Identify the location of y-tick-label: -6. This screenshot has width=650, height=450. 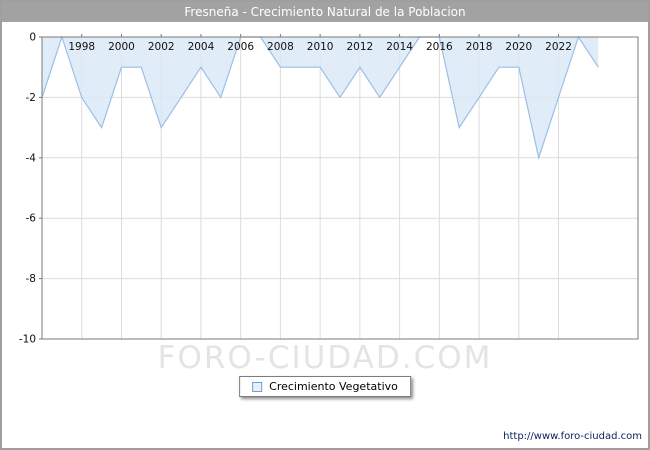
(31, 219).